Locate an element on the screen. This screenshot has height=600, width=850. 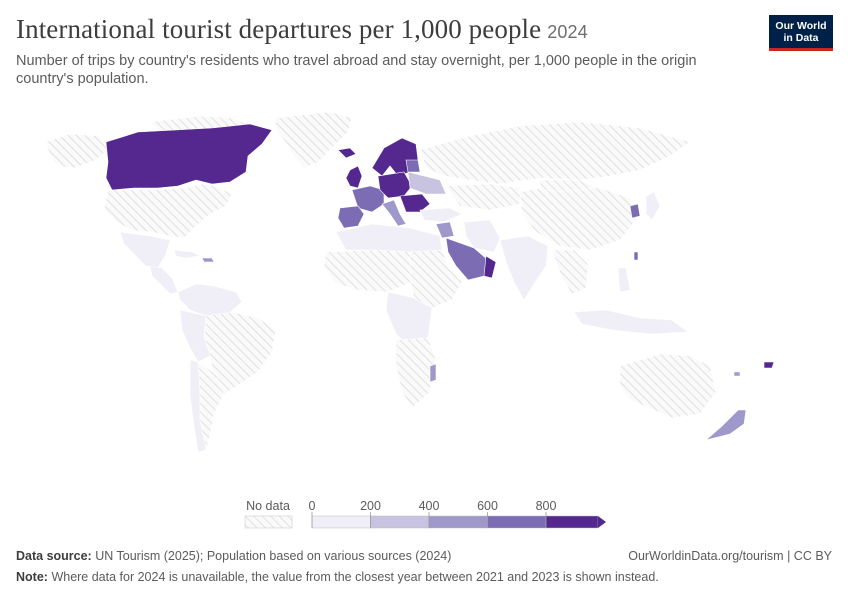
note-label: Note: is located at coordinates (32, 577).